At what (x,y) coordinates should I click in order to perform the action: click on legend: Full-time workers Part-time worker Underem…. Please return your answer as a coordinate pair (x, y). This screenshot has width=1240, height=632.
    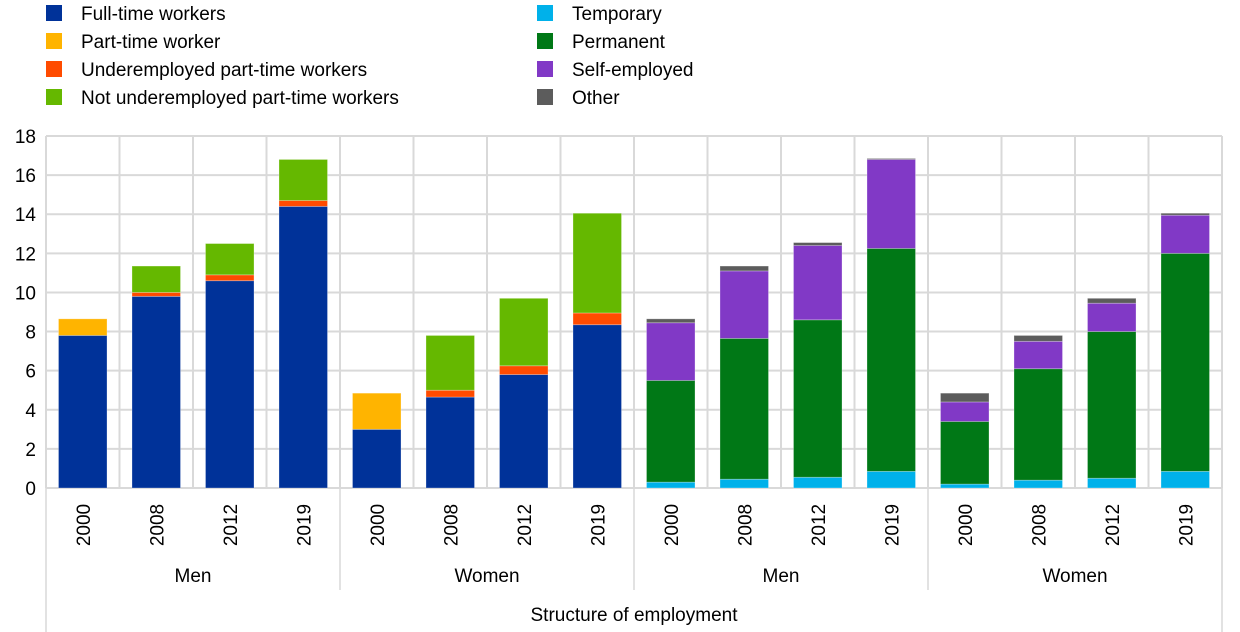
    Looking at the image, I should click on (369, 56).